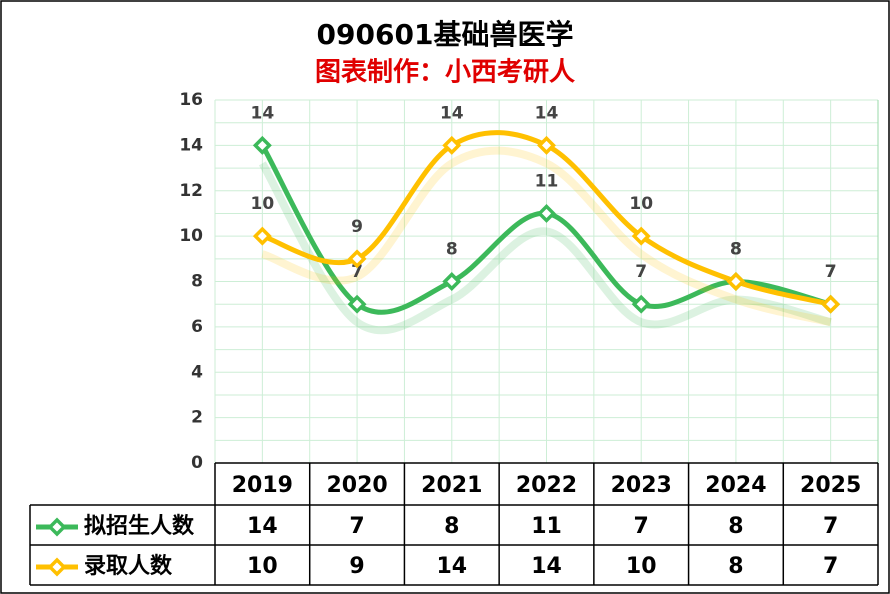 Image resolution: width=890 pixels, height=594 pixels. What do you see at coordinates (191, 100) in the screenshot?
I see `y-tick-label: 16` at bounding box center [191, 100].